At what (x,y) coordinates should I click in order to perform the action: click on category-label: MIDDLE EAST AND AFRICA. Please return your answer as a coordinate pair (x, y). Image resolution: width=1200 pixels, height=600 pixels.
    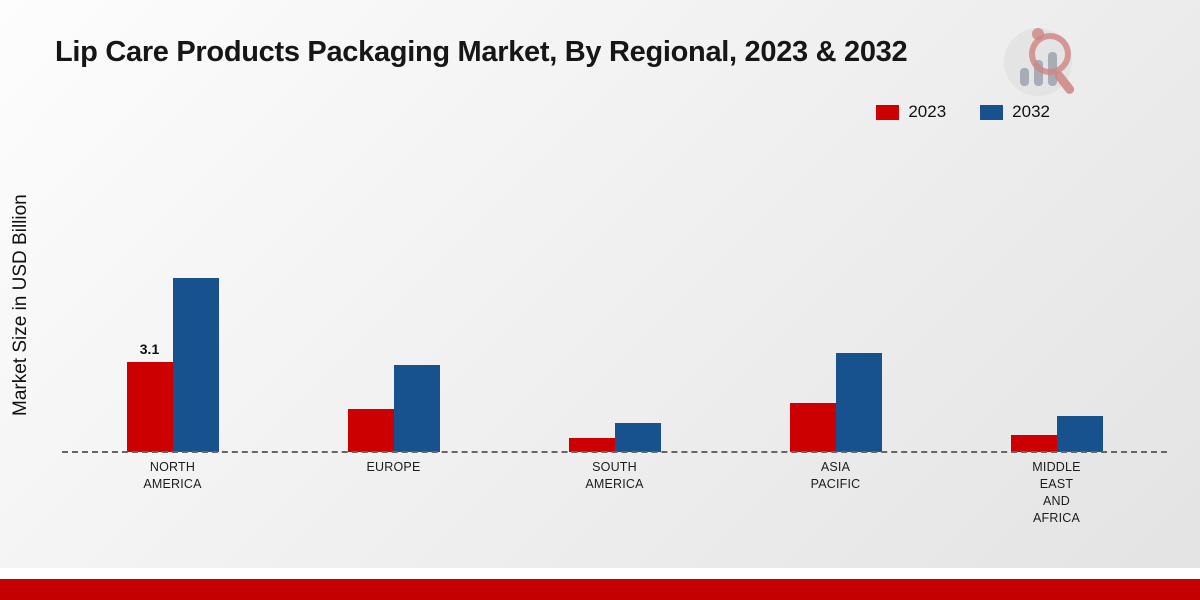
    Looking at the image, I should click on (1056, 492).